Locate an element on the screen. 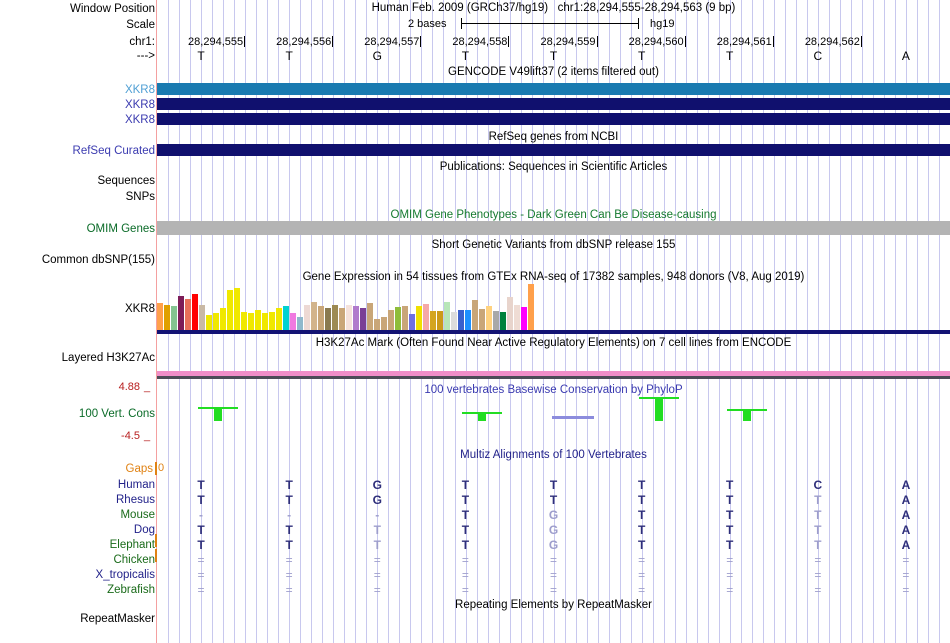 This screenshot has width=950, height=643. ruler-tick-mark is located at coordinates (773, 41).